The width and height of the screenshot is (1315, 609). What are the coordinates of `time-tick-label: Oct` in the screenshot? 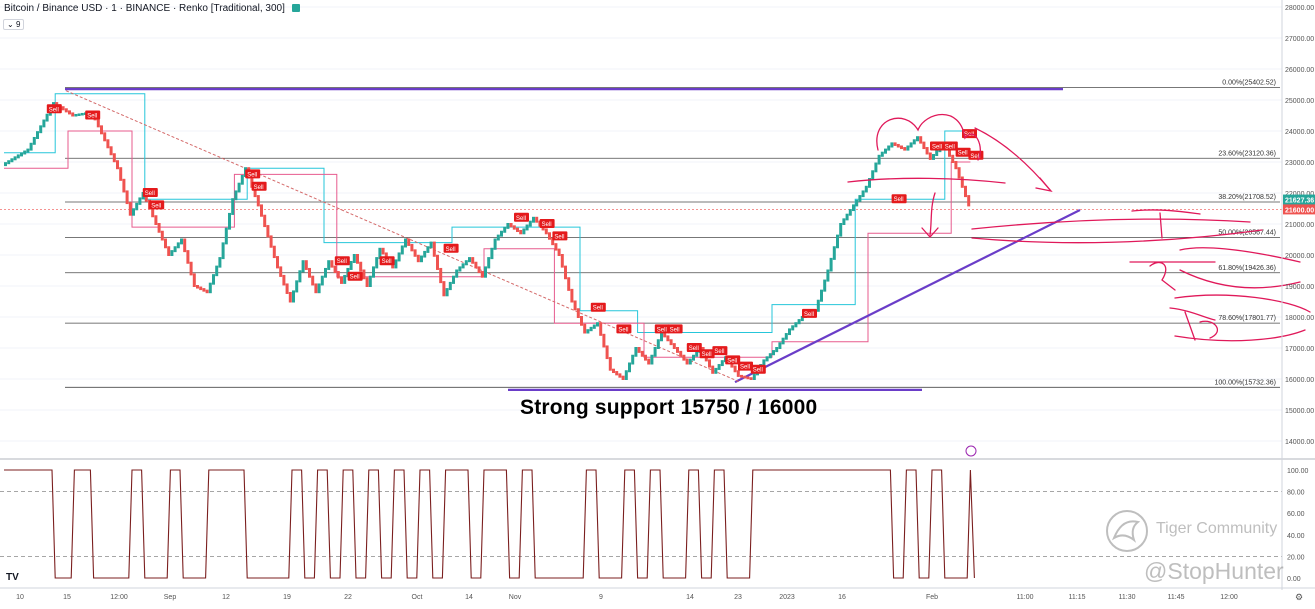 It's located at (417, 597).